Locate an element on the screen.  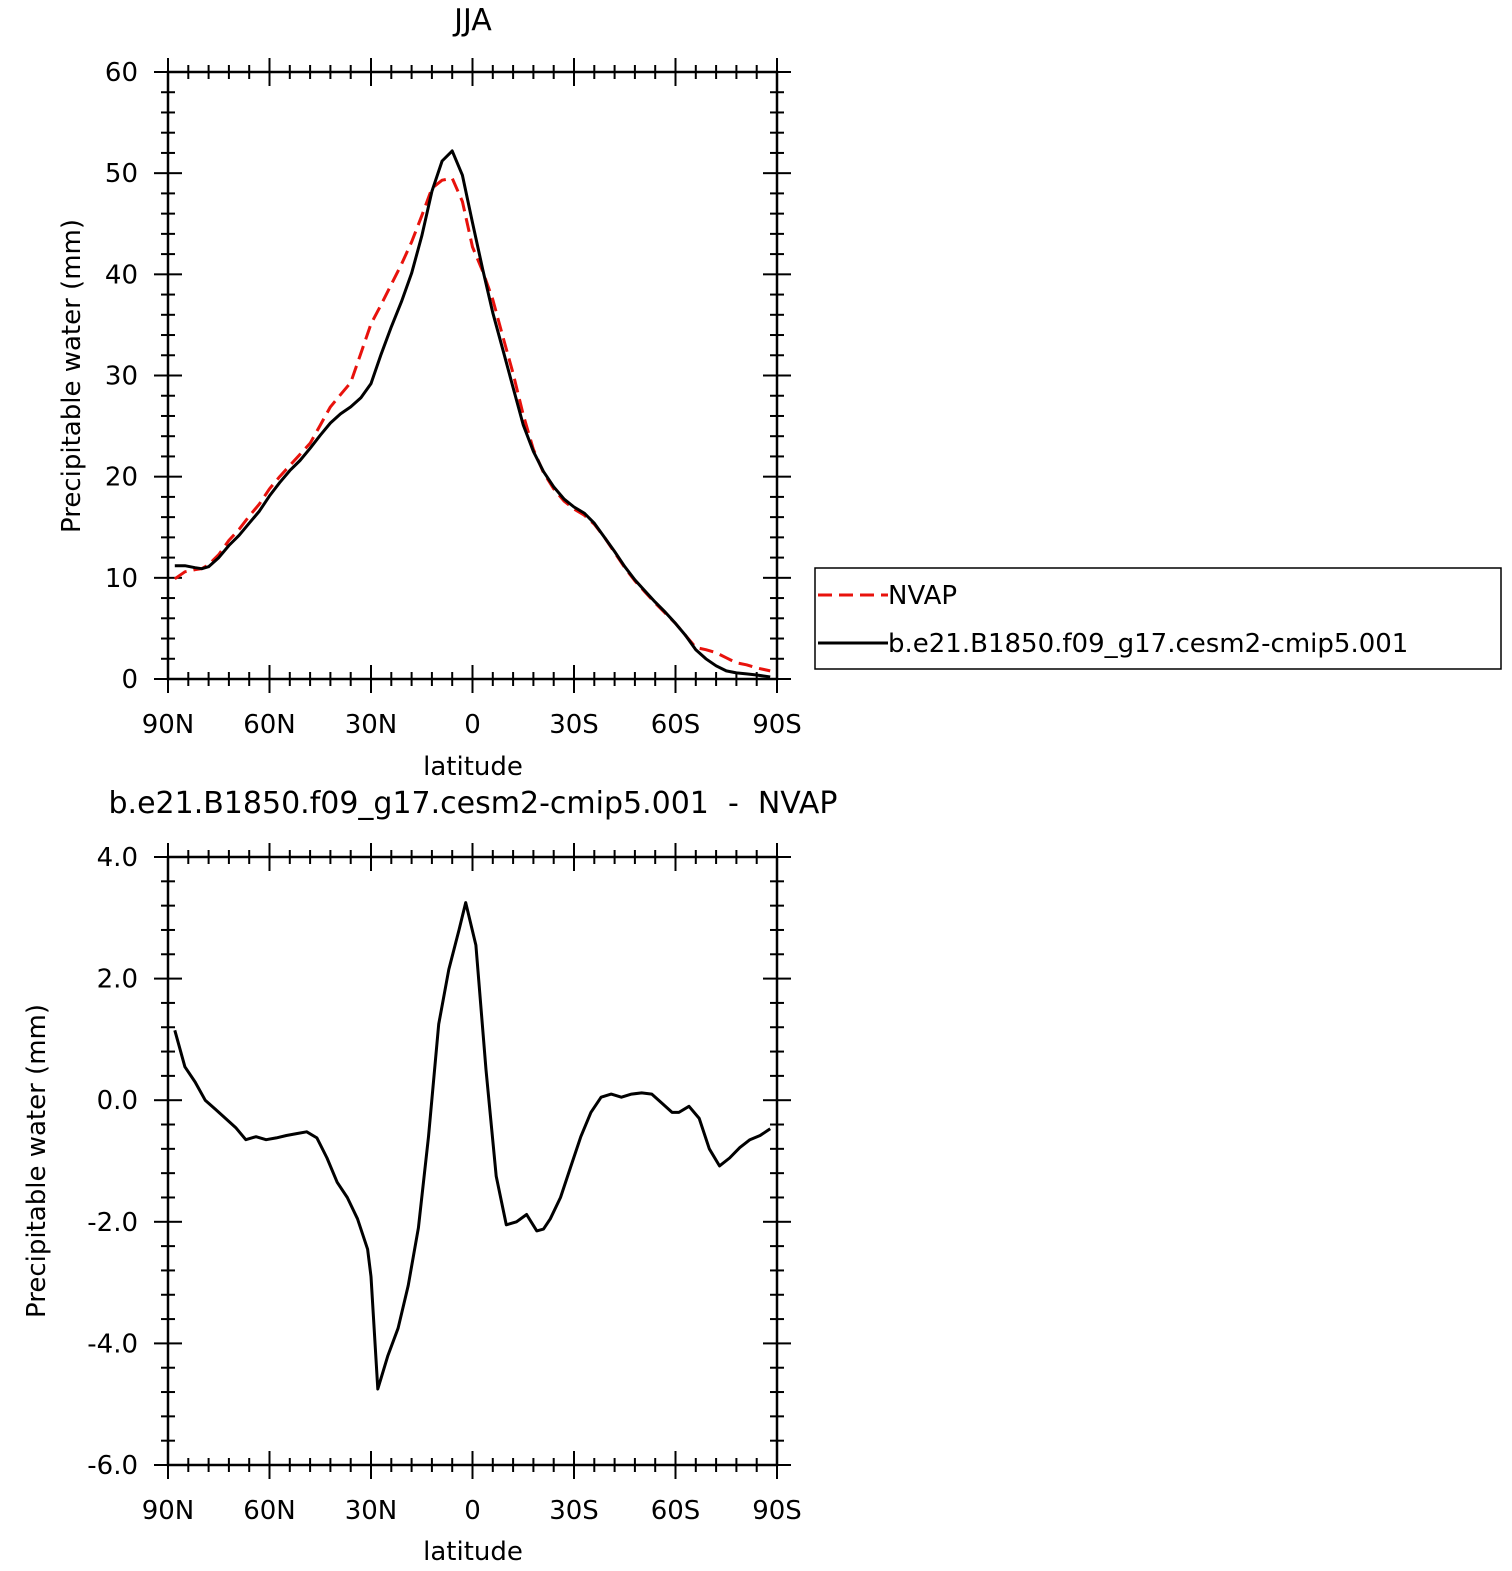
bottom-x-tick-label: 30S is located at coordinates (574, 1511).